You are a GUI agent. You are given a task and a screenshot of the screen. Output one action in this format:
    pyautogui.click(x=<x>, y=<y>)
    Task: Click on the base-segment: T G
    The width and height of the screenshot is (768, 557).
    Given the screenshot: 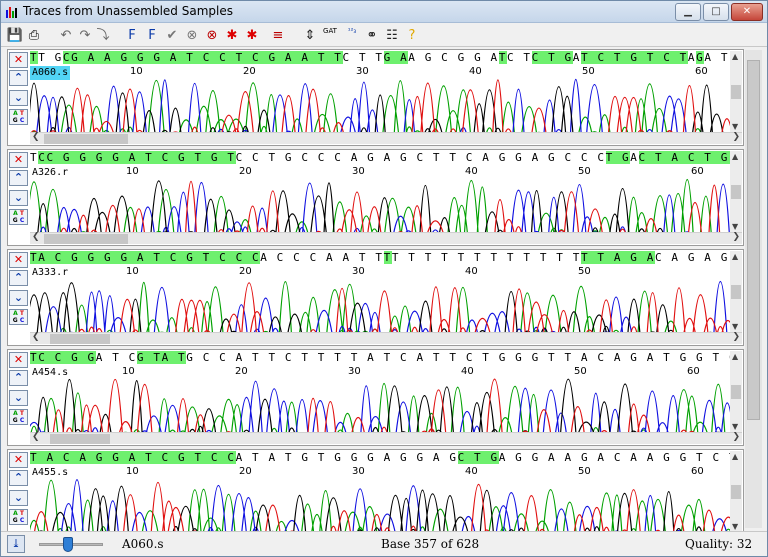 What is the action you would take?
    pyautogui.click(x=50, y=57)
    